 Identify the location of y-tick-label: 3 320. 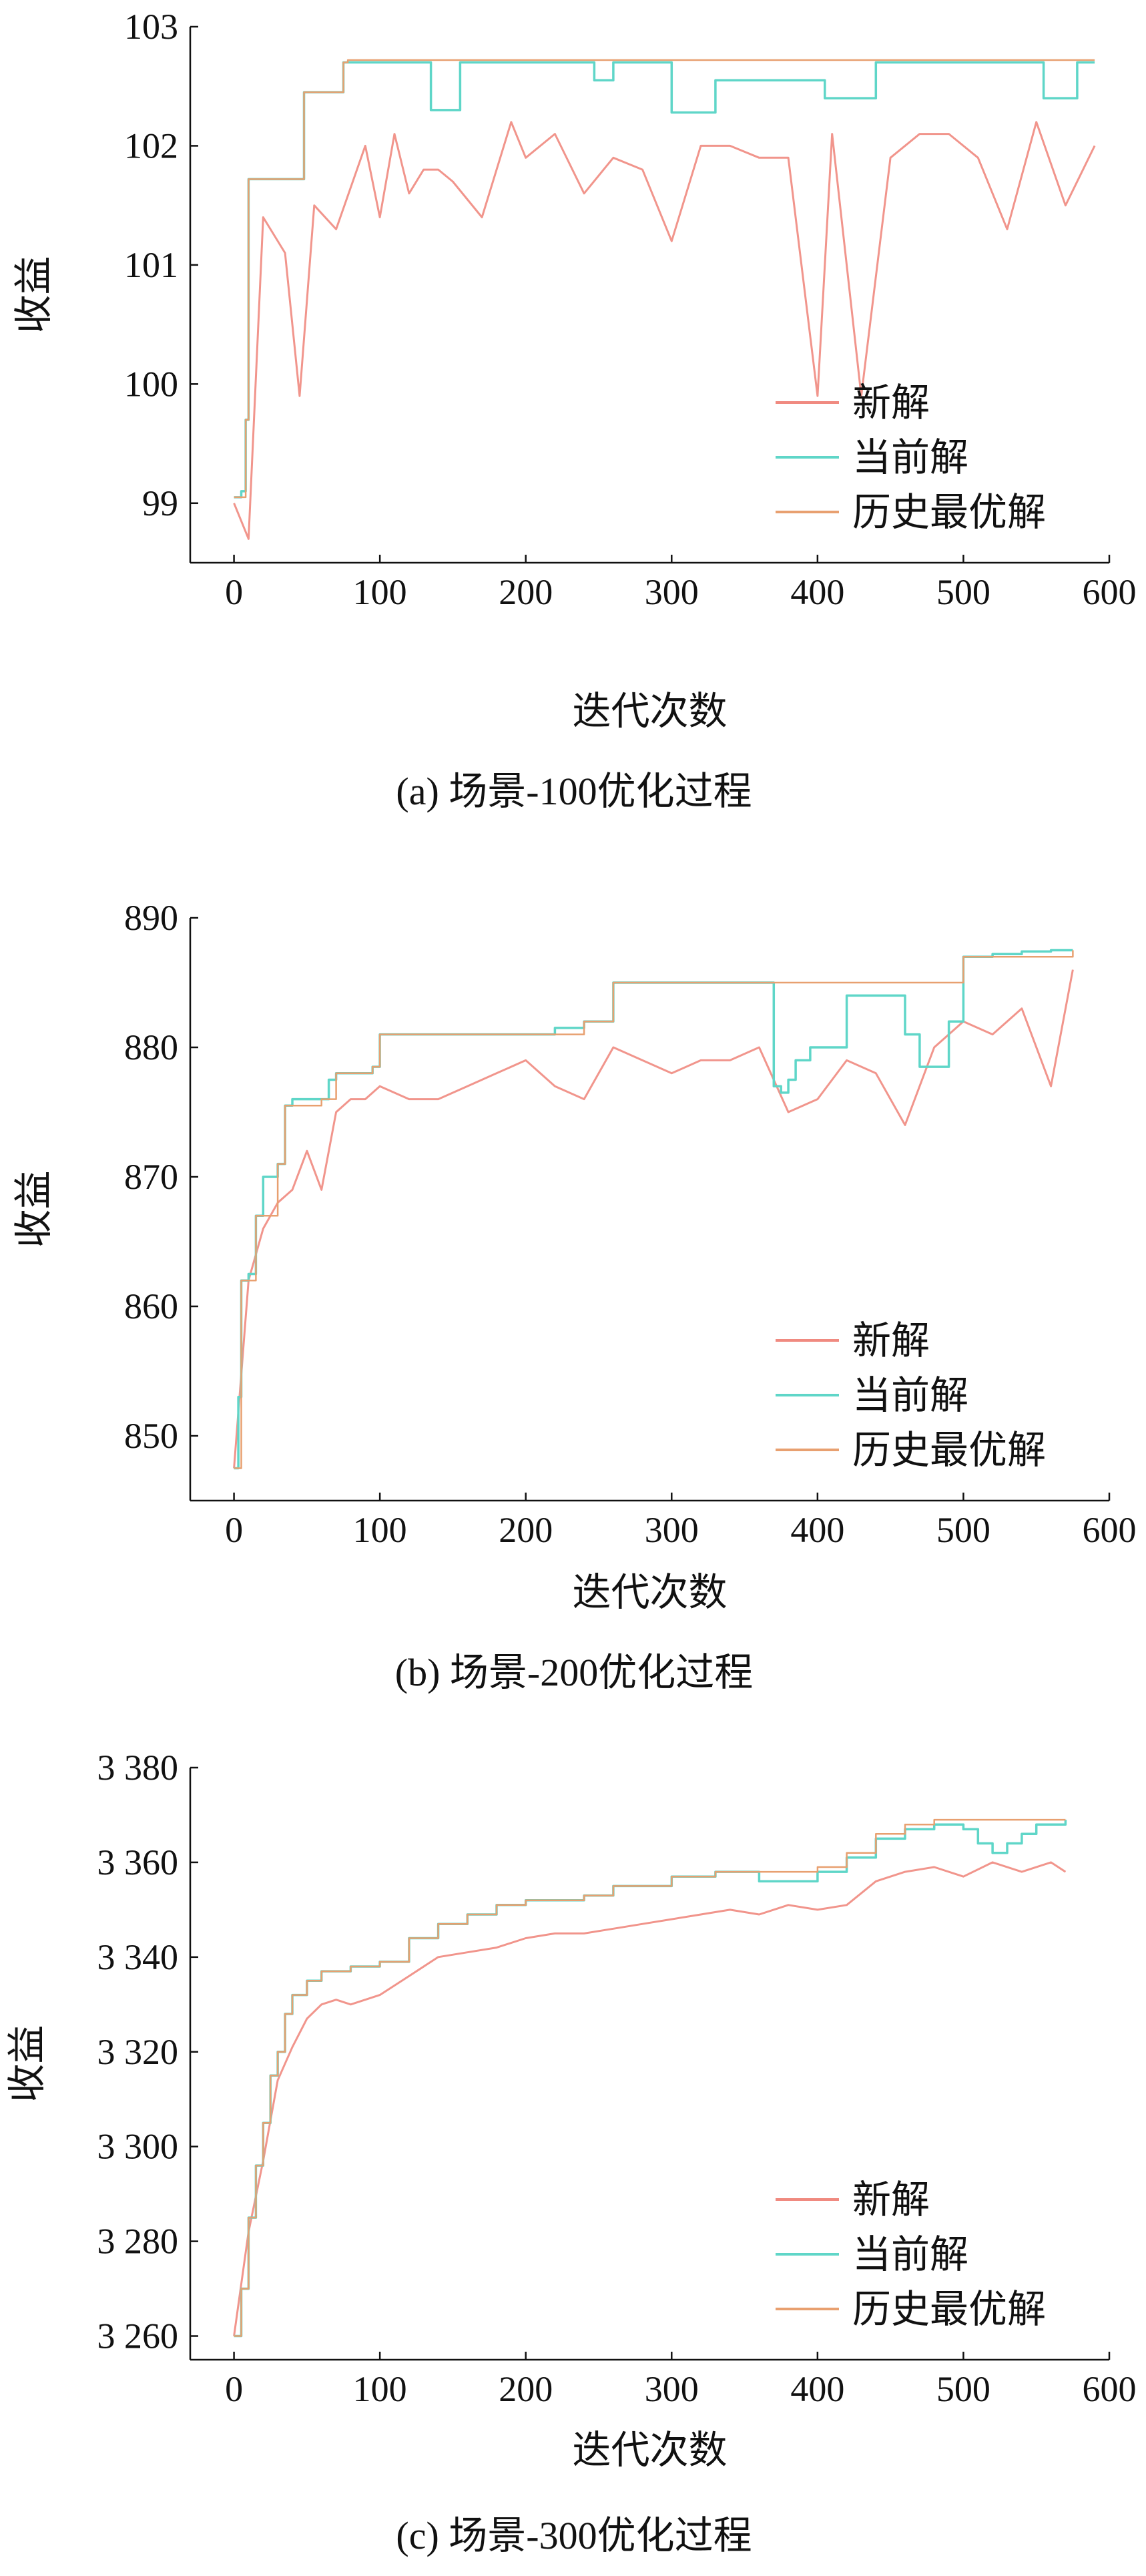
(138, 2052).